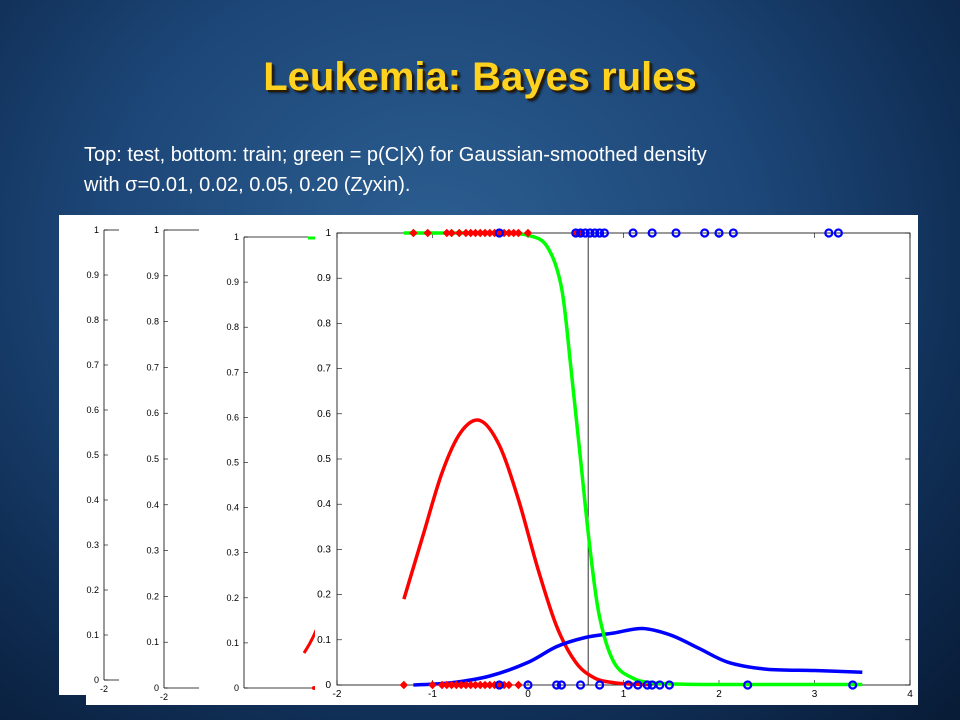 Image resolution: width=960 pixels, height=720 pixels. What do you see at coordinates (815, 694) in the screenshot?
I see `x-tick-label: 3` at bounding box center [815, 694].